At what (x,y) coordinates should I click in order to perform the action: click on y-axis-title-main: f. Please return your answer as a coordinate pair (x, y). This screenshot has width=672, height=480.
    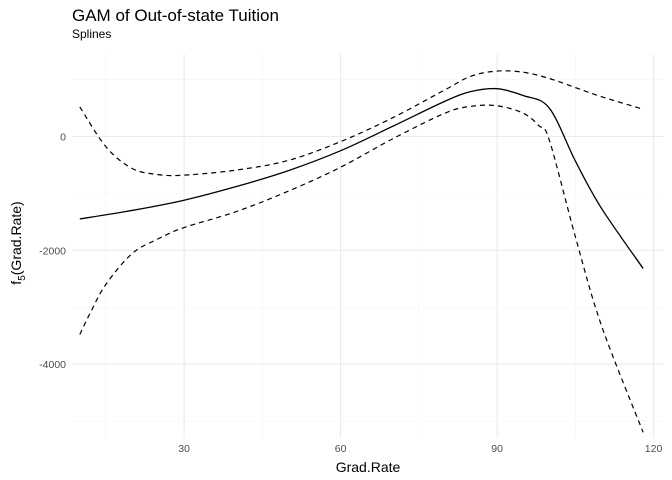
    Looking at the image, I should click on (16, 283).